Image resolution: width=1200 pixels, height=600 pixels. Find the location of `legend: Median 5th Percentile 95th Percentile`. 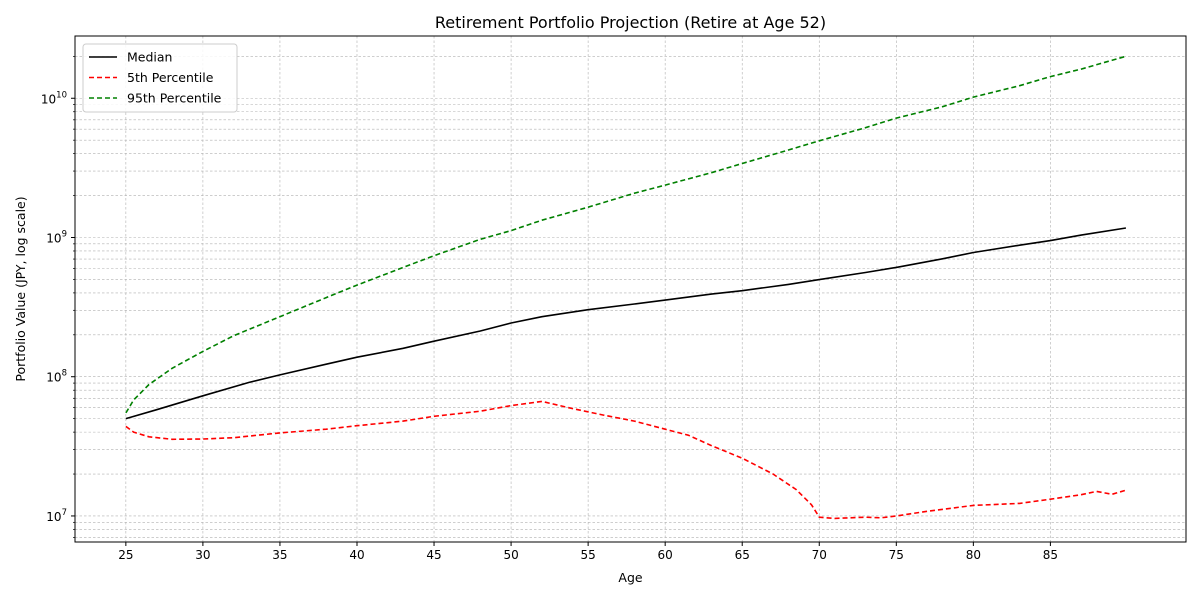

legend: Median 5th Percentile 95th Percentile is located at coordinates (160, 78).